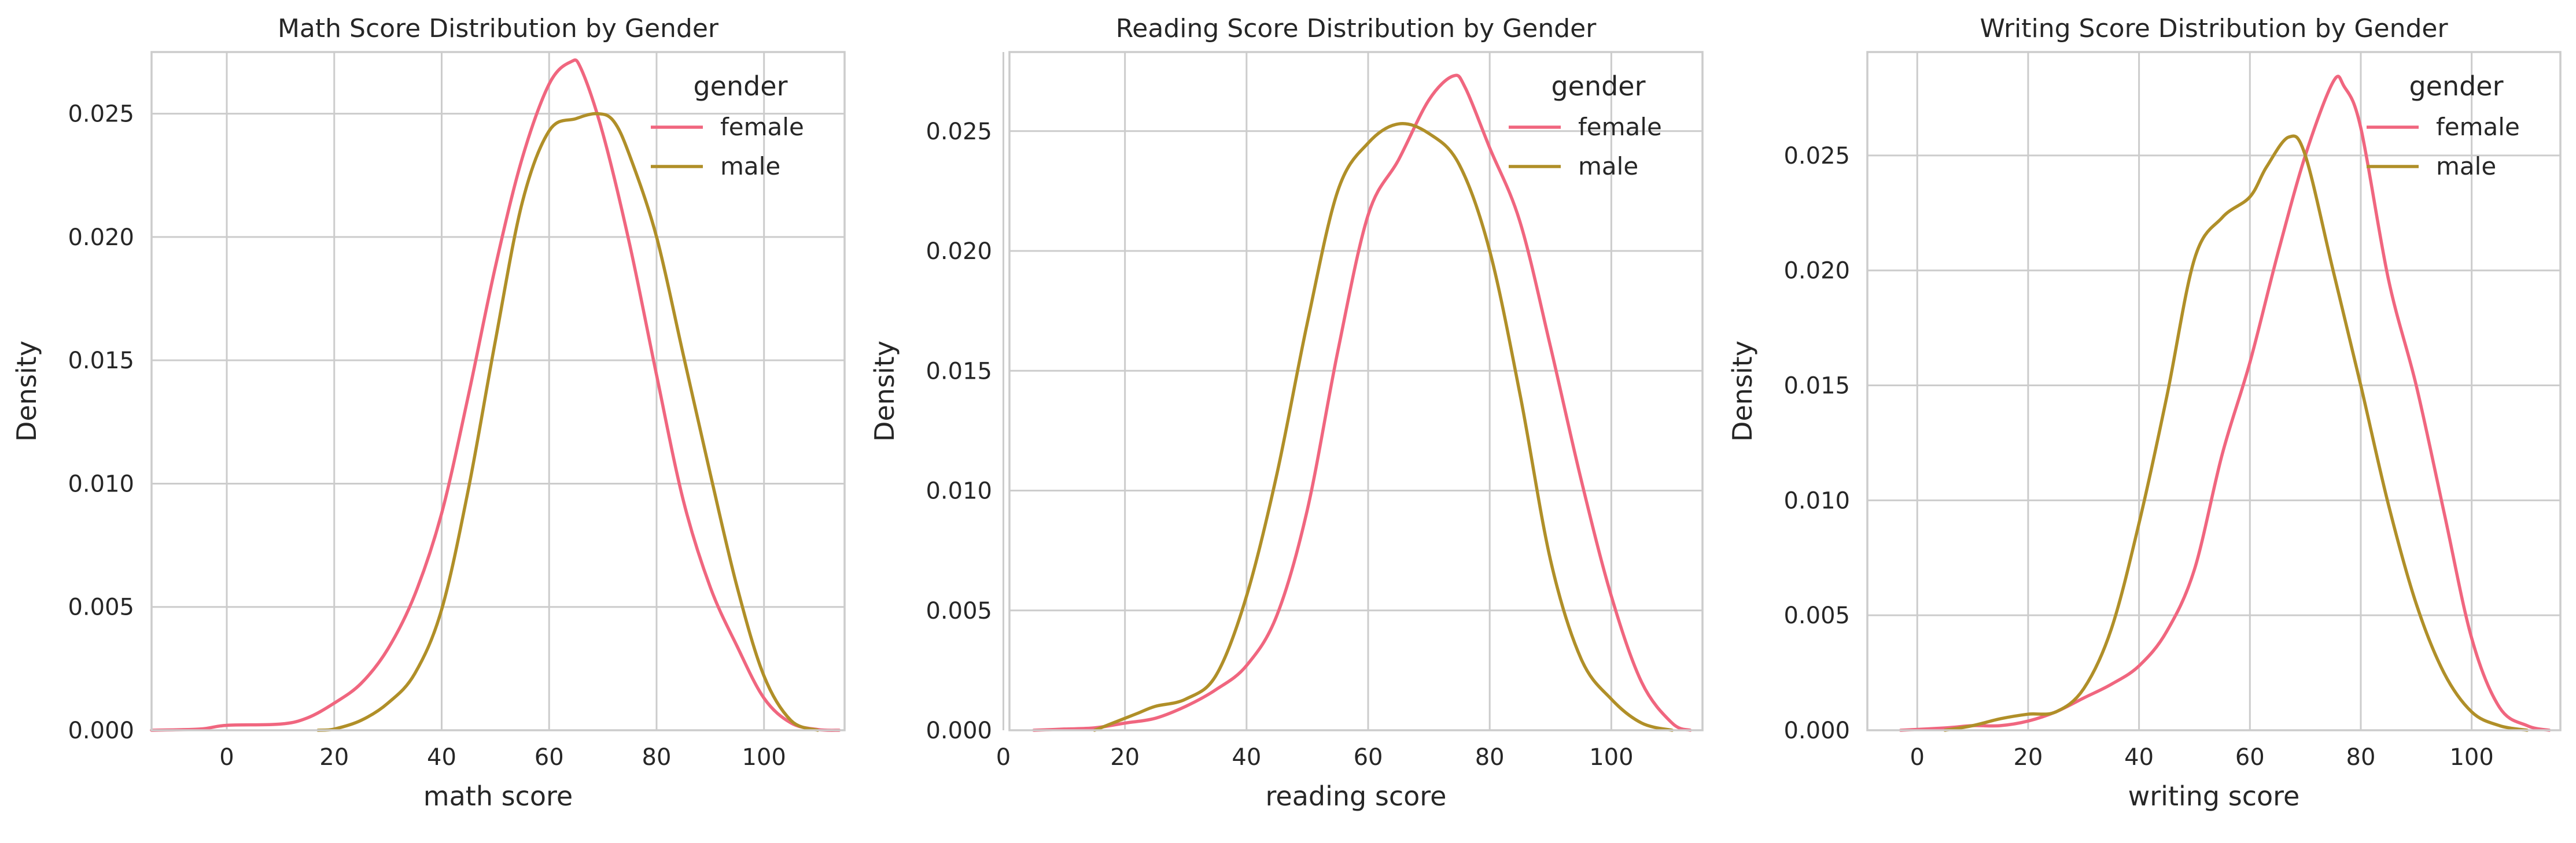 The image size is (2576, 843). I want to click on chart-title: Reading Score Distribution by Gender, so click(1356, 28).